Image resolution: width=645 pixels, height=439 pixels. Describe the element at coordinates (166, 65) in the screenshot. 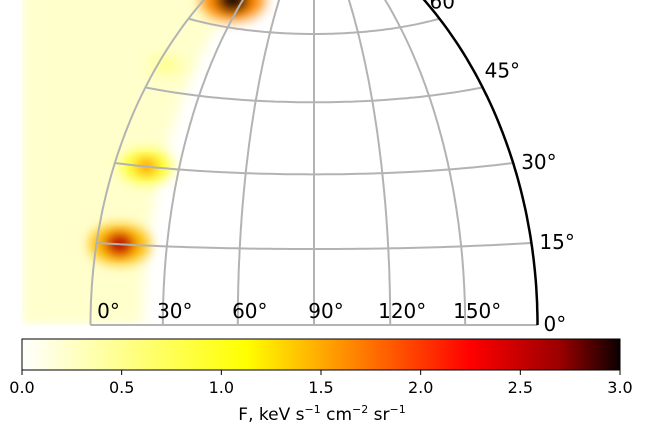

I see `hotspot` at that location.